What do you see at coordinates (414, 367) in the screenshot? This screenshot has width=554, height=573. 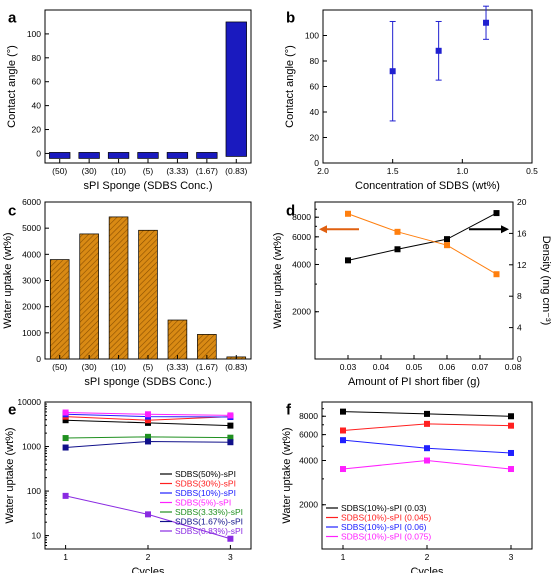 I see `x-tick-label: 0.05` at bounding box center [414, 367].